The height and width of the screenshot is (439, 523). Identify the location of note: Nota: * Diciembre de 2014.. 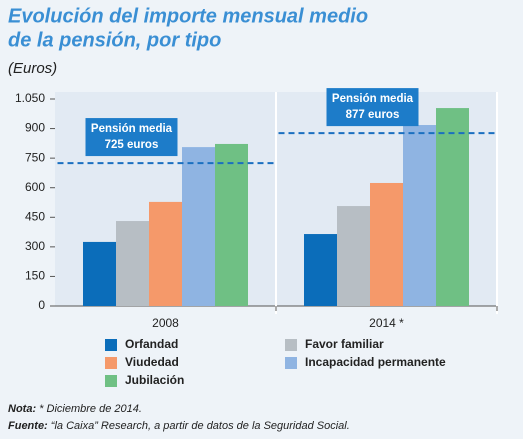
(75, 409).